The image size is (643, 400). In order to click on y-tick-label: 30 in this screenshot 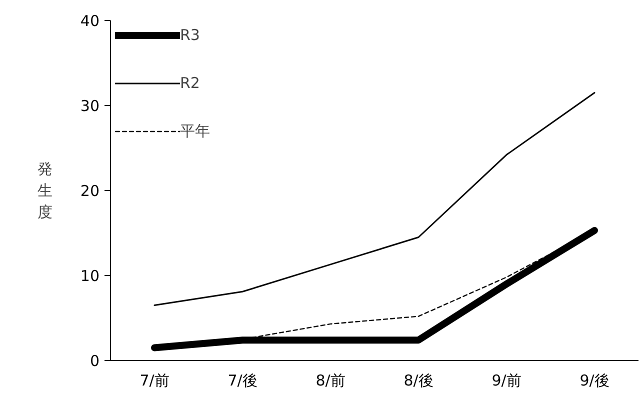, I will do `click(90, 106)`.